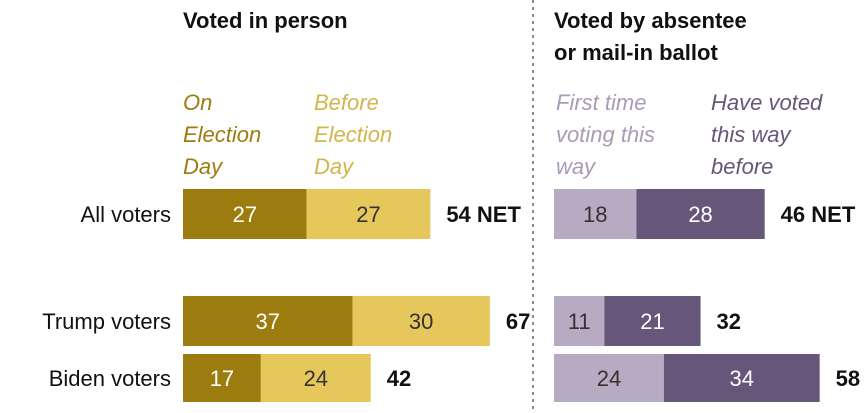 Image resolution: width=867 pixels, height=413 pixels. Describe the element at coordinates (222, 134) in the screenshot. I see `legend-label-0-0: Election` at that location.